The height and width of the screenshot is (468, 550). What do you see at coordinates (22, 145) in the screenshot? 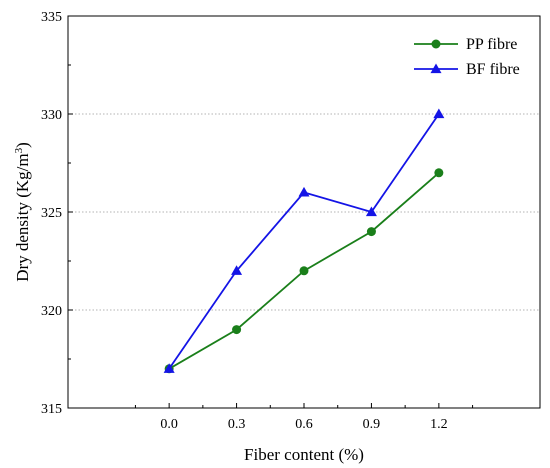
I see `y-axis-title-close: )` at bounding box center [22, 145].